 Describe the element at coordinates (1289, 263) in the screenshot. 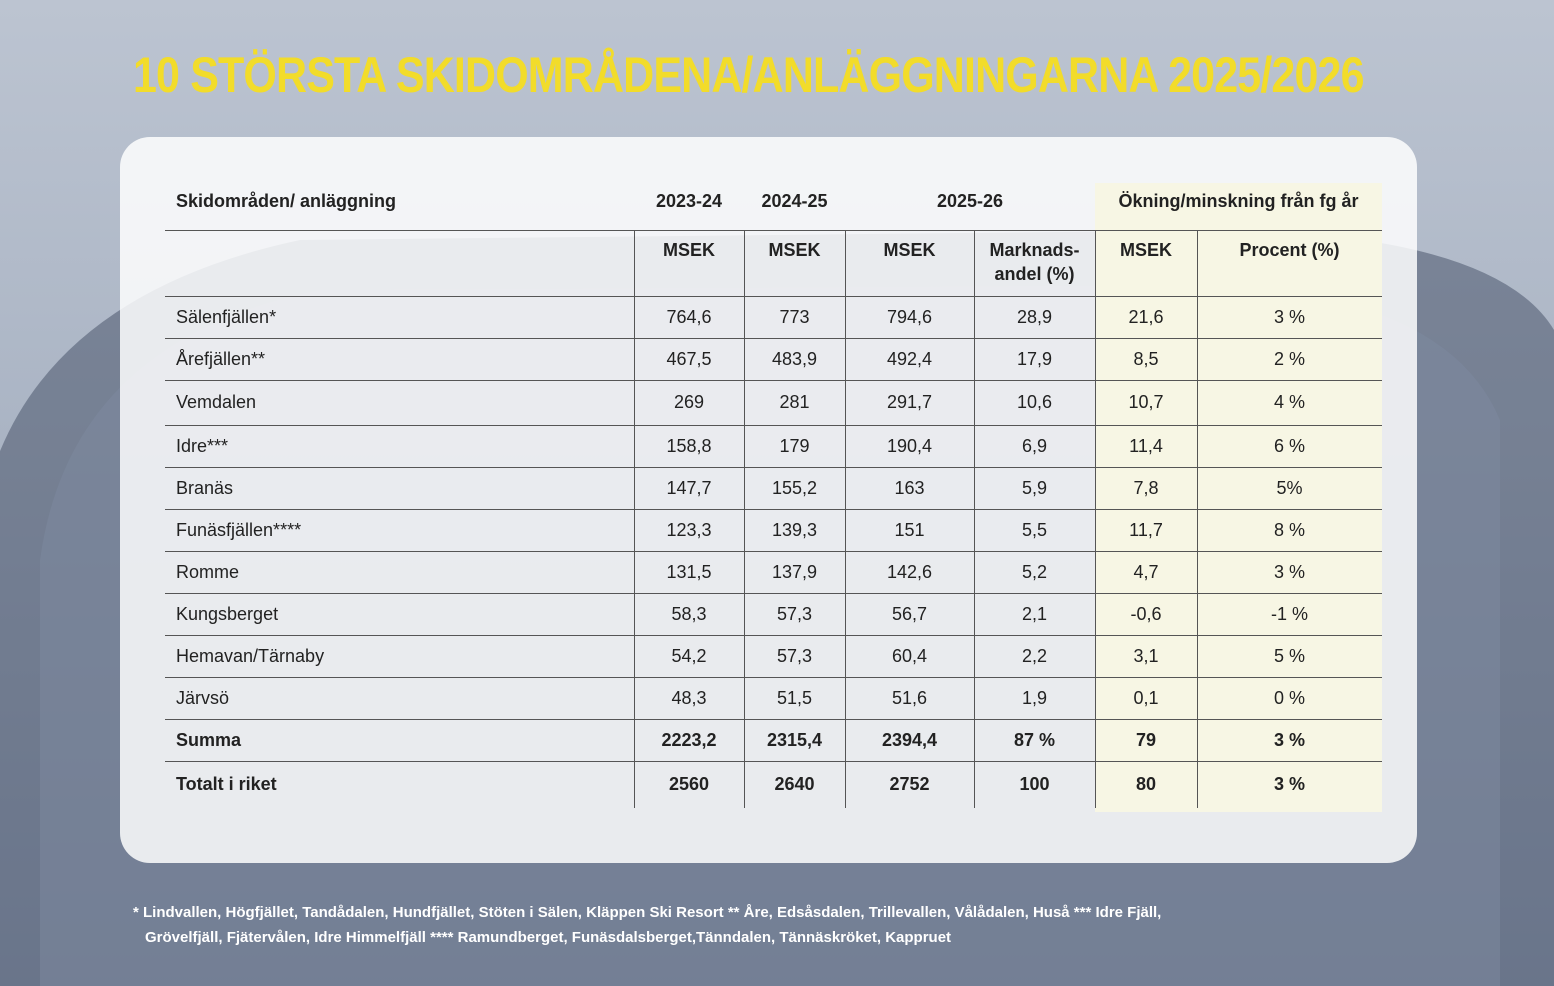

I see `sub-header: Procent (%)` at that location.